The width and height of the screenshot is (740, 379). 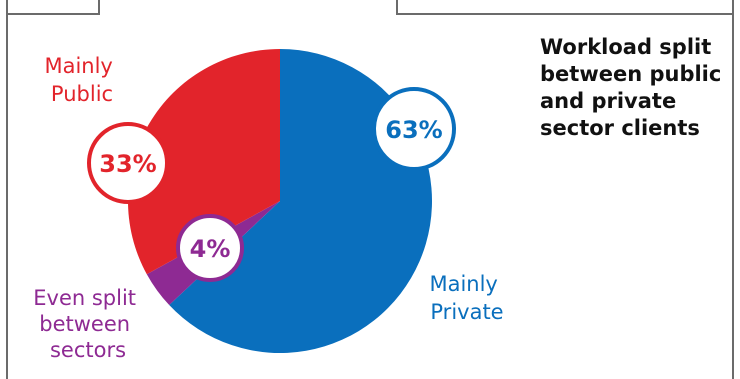 I want to click on category-label-even-split: Even split between sectors, so click(x=87, y=324).